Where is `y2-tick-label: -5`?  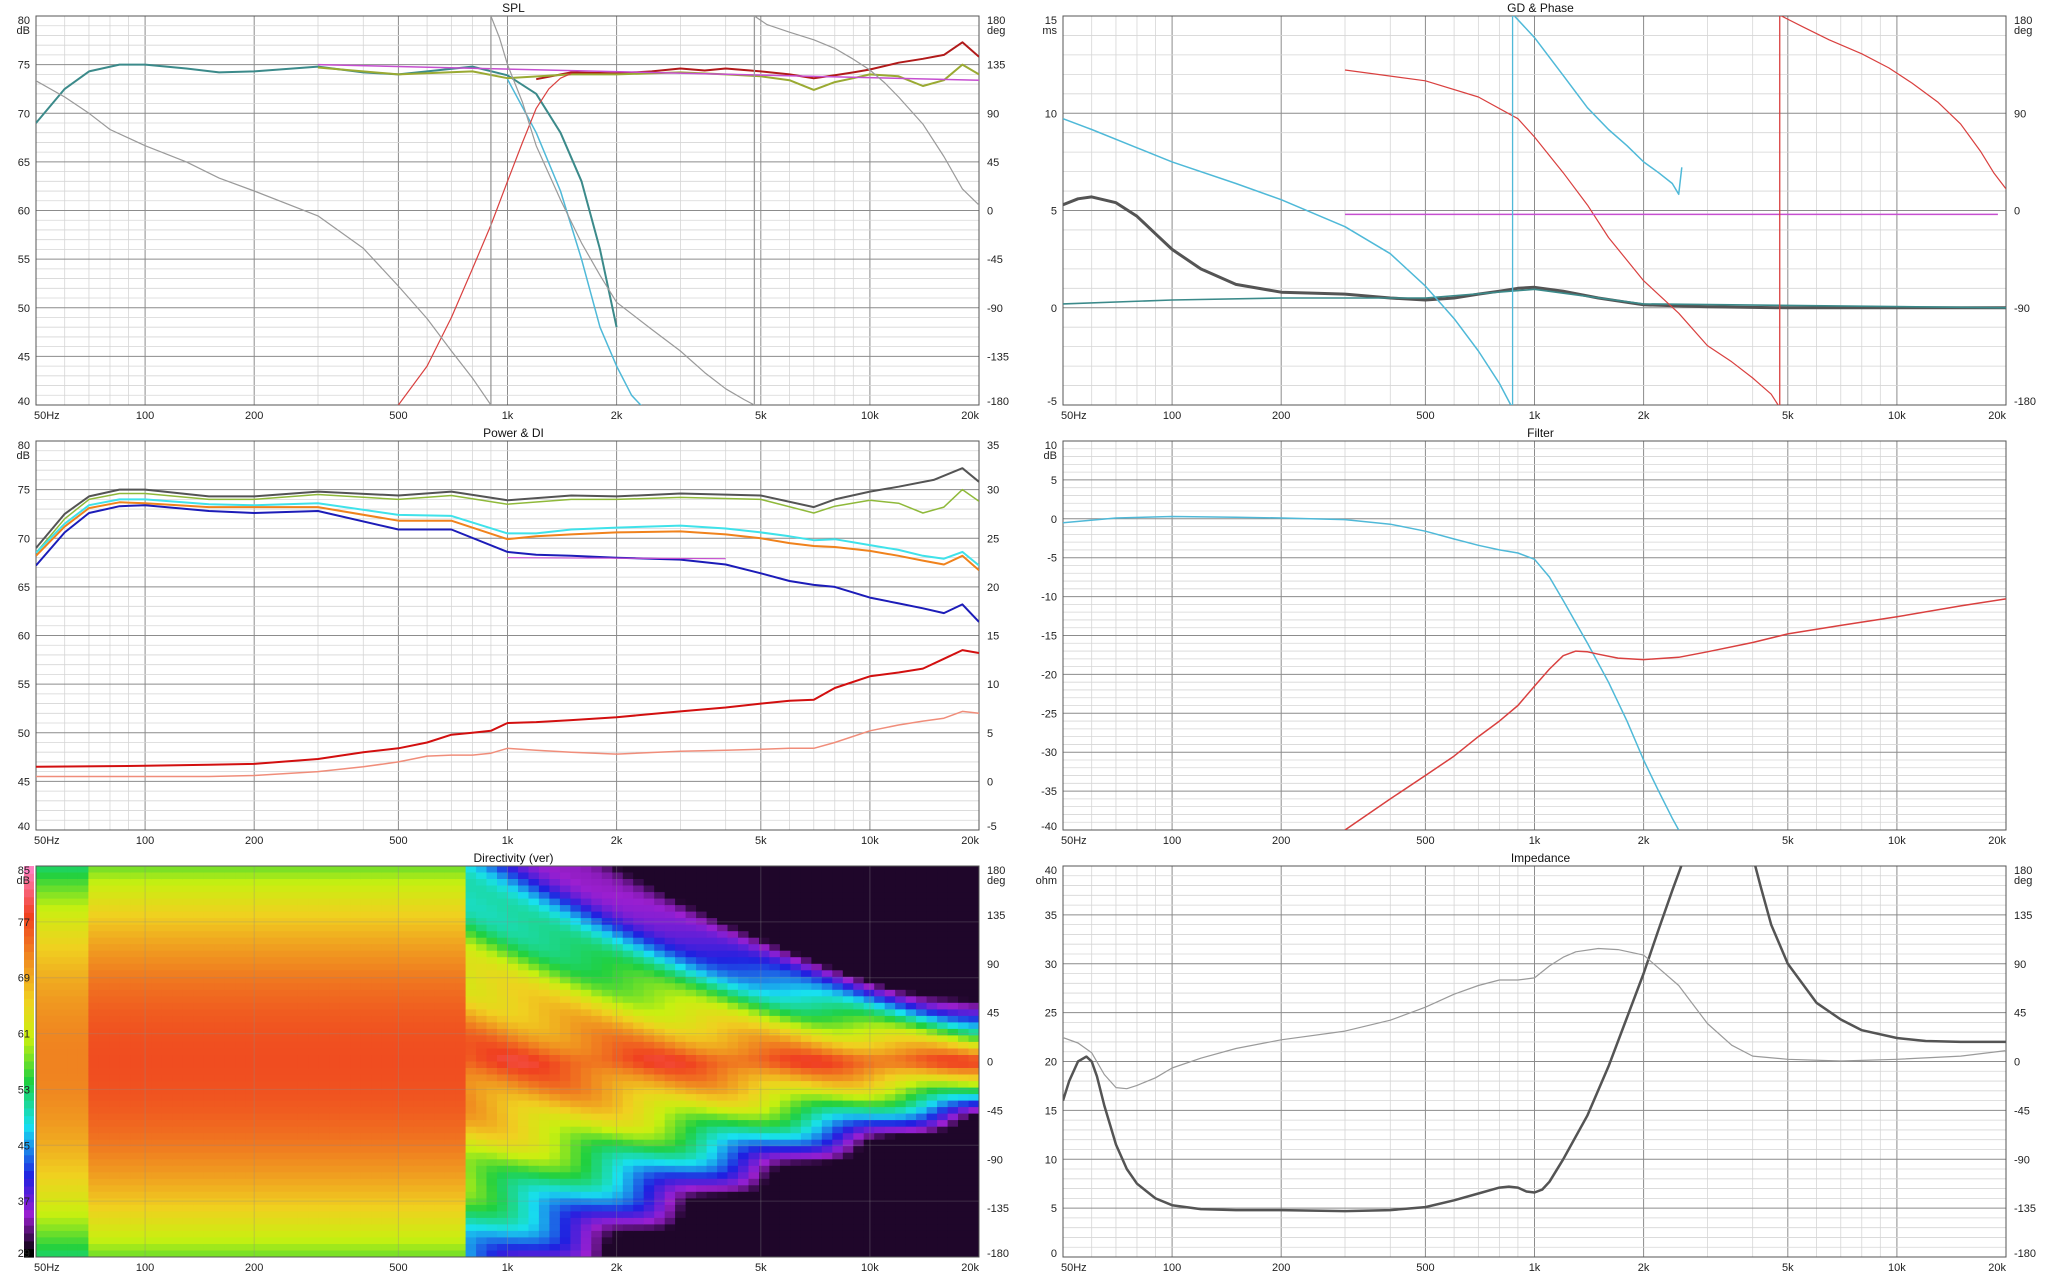 y2-tick-label: -5 is located at coordinates (992, 827).